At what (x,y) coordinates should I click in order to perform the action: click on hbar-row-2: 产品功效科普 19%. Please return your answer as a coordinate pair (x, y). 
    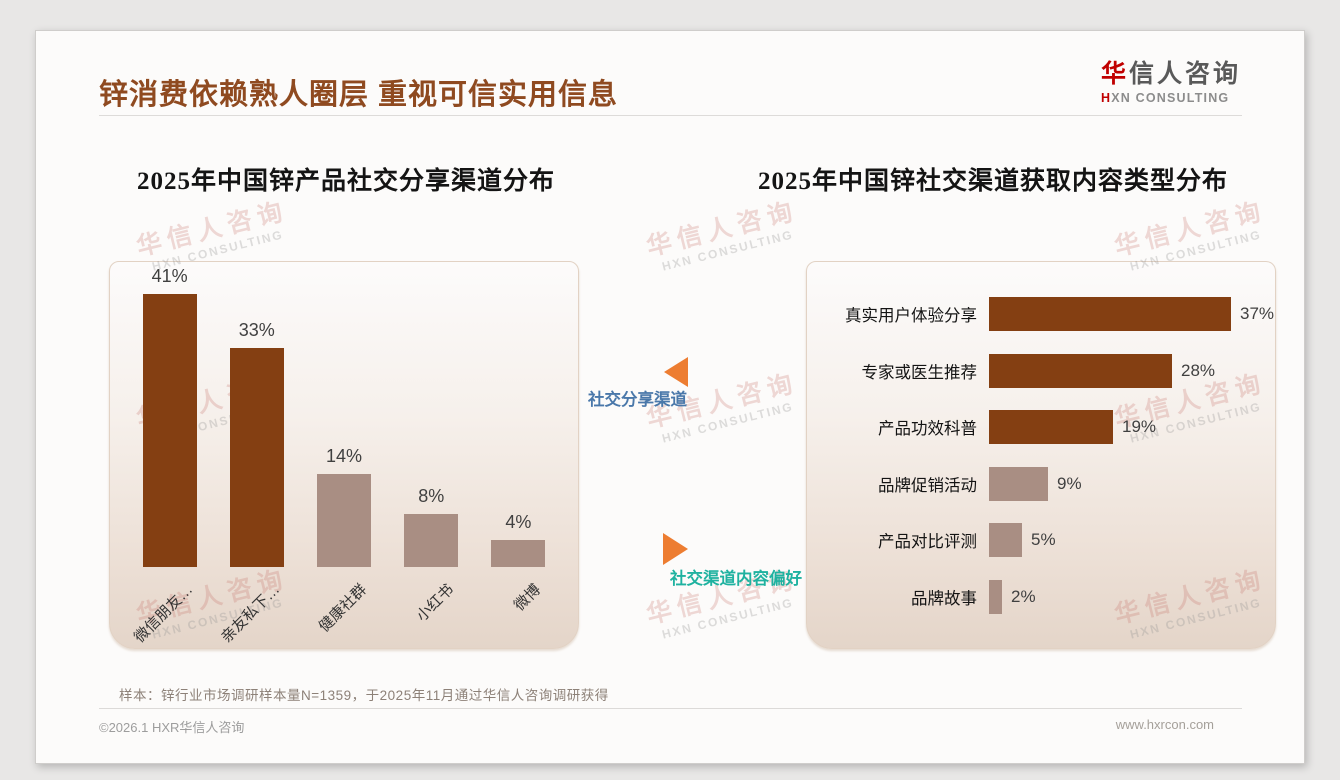
    Looking at the image, I should click on (1047, 427).